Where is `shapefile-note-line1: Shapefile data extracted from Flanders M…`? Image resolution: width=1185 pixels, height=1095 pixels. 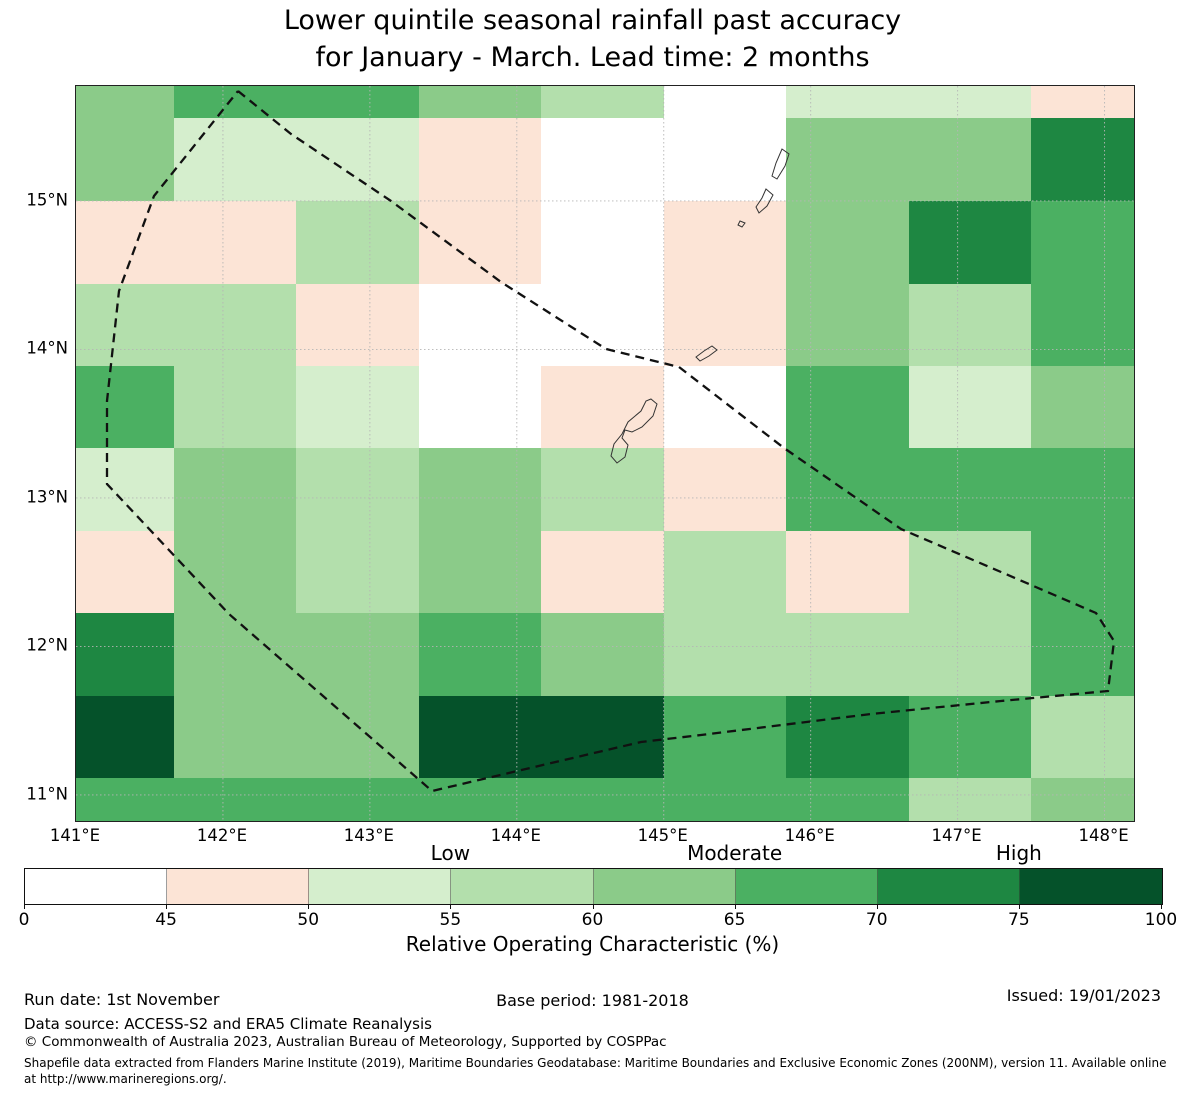 shapefile-note-line1: Shapefile data extracted from Flanders M… is located at coordinates (595, 1063).